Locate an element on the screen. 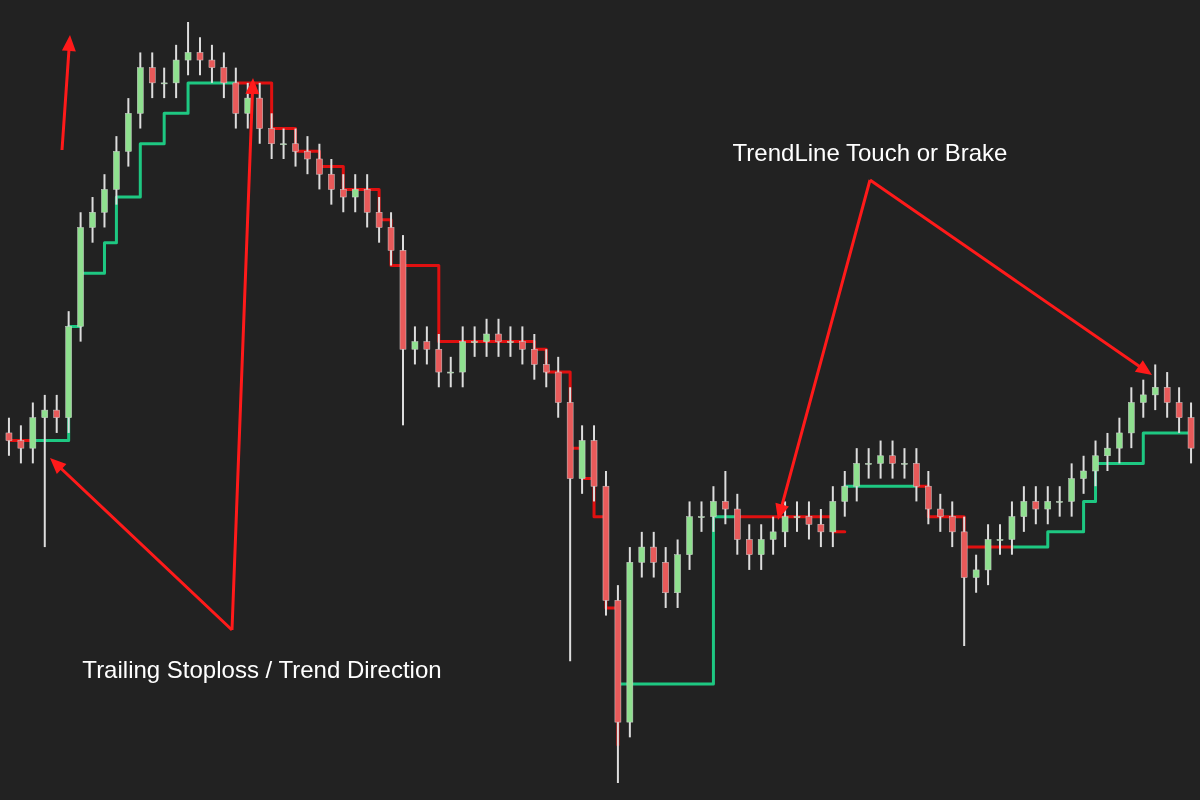  annotation: Trailing Stoploss / Trend Direction is located at coordinates (262, 669).